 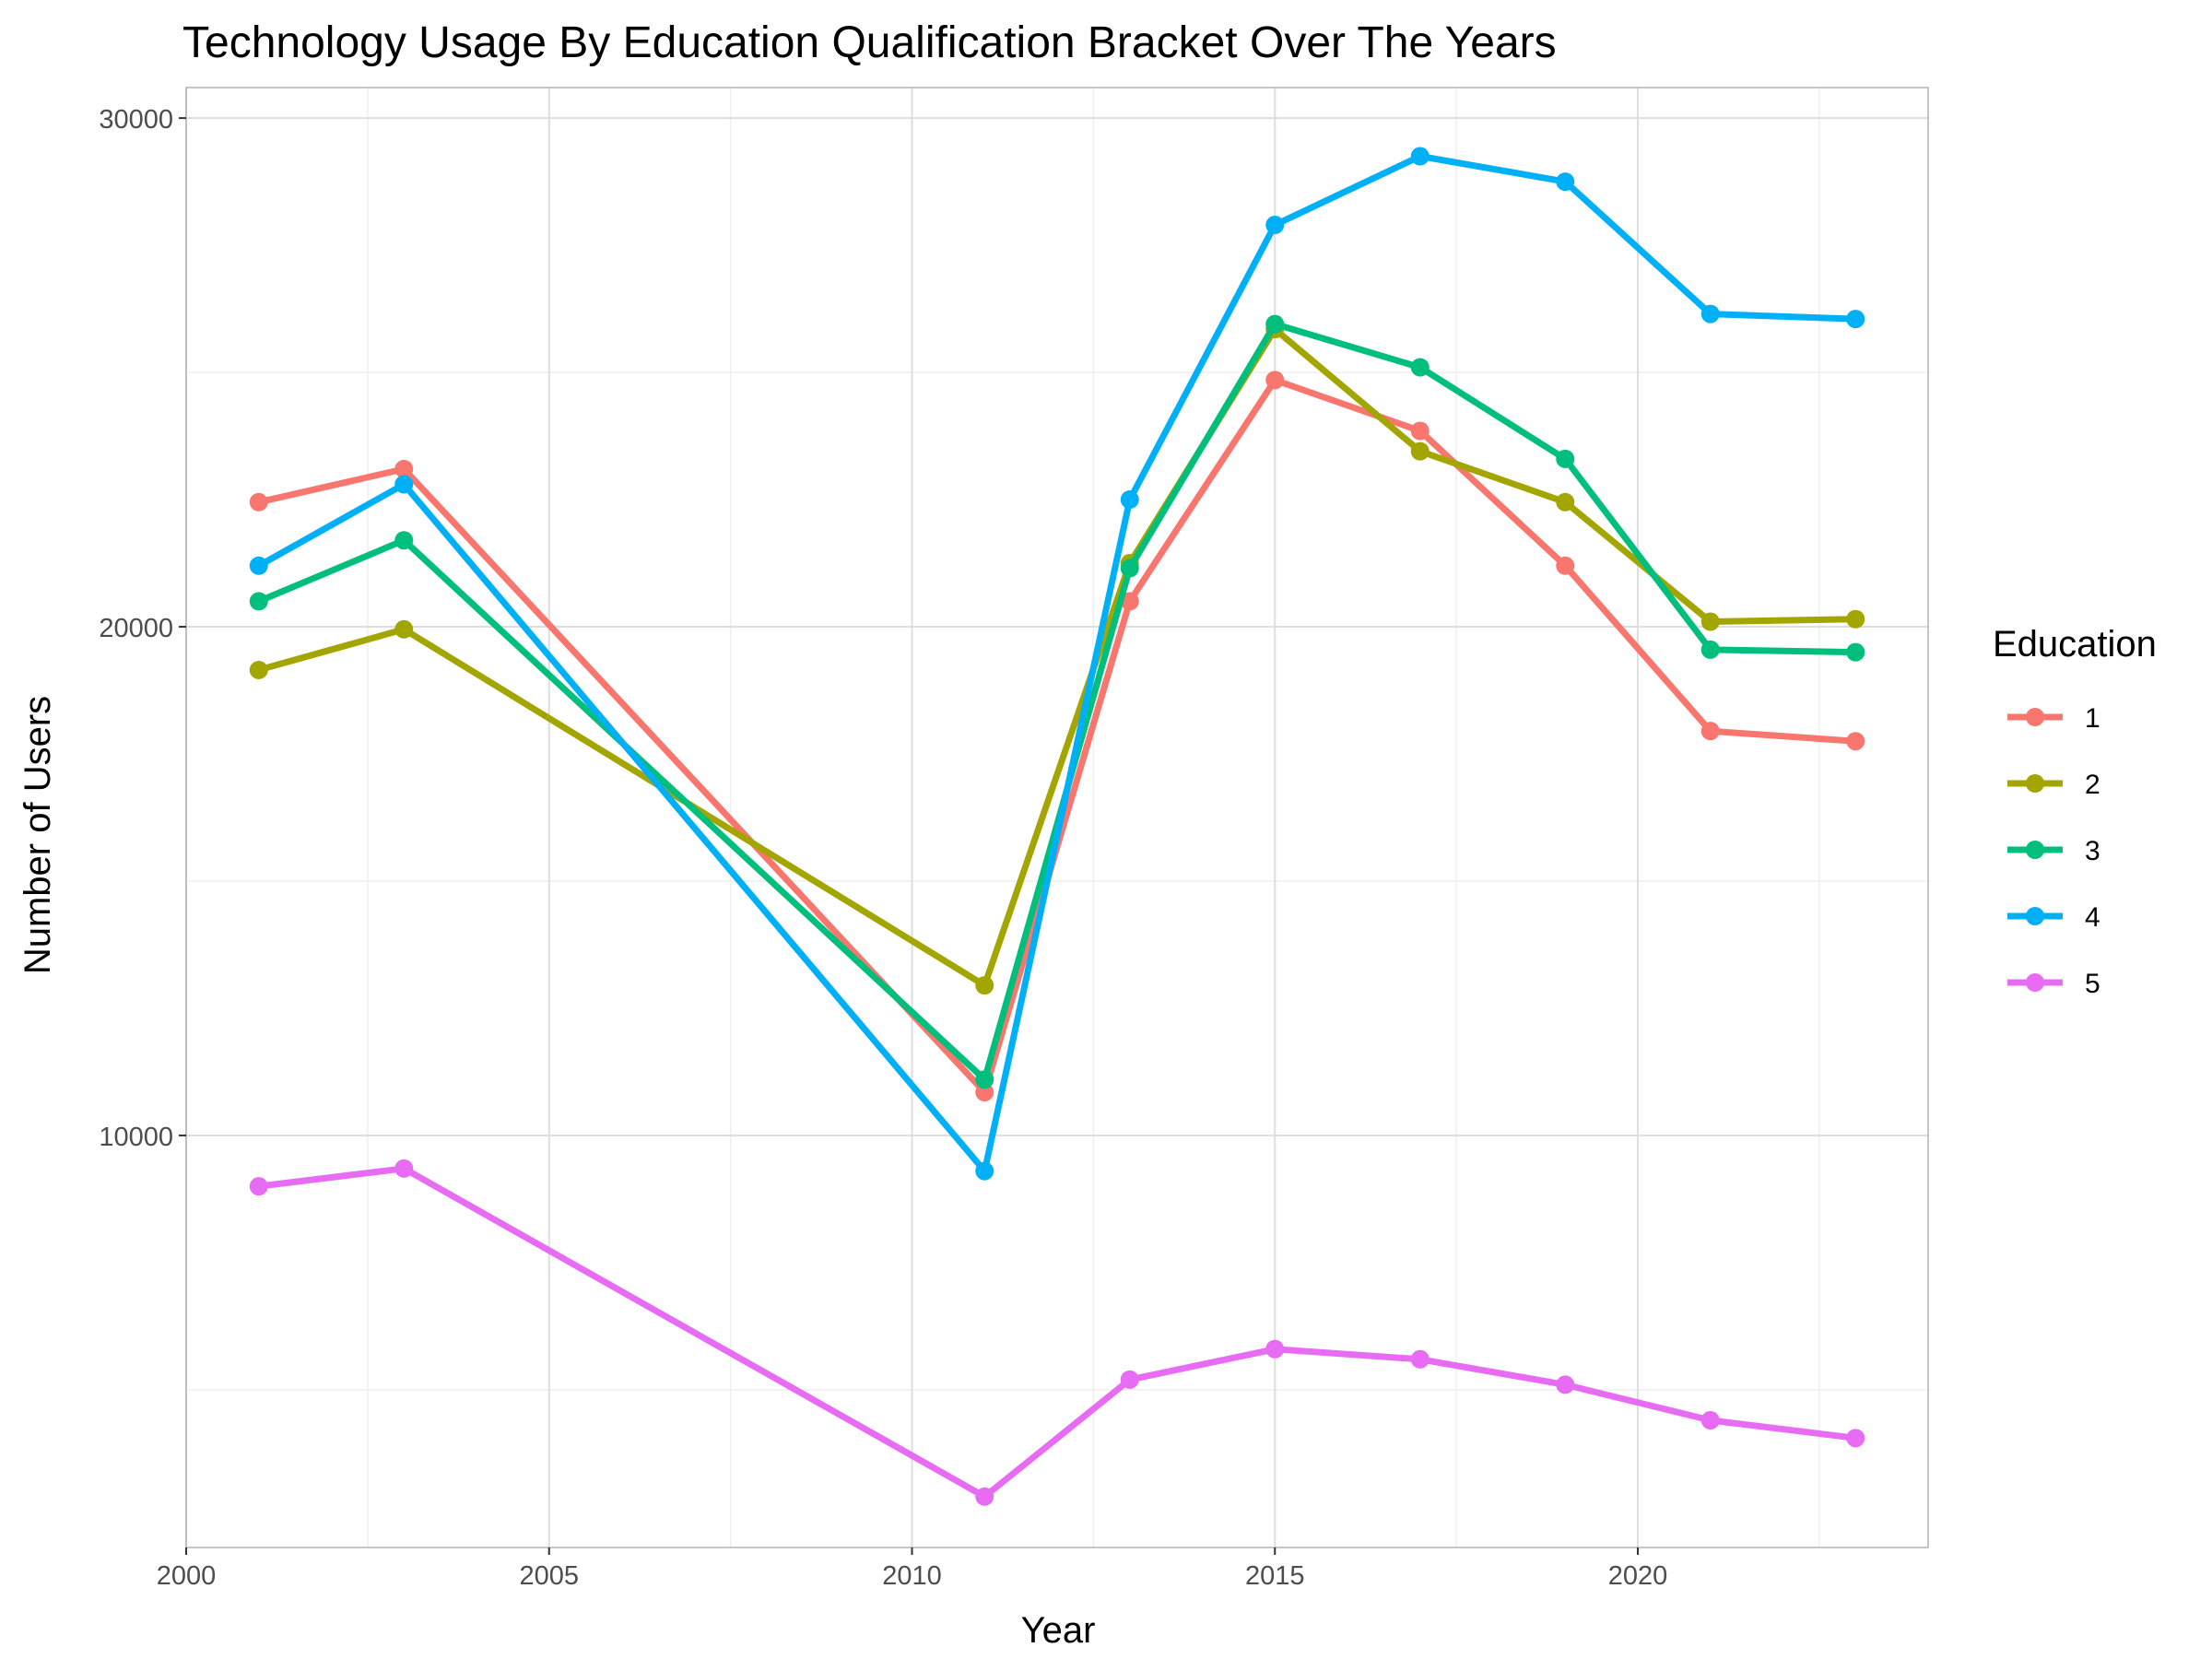 What do you see at coordinates (1058, 1630) in the screenshot?
I see `x-axis-label: Year` at bounding box center [1058, 1630].